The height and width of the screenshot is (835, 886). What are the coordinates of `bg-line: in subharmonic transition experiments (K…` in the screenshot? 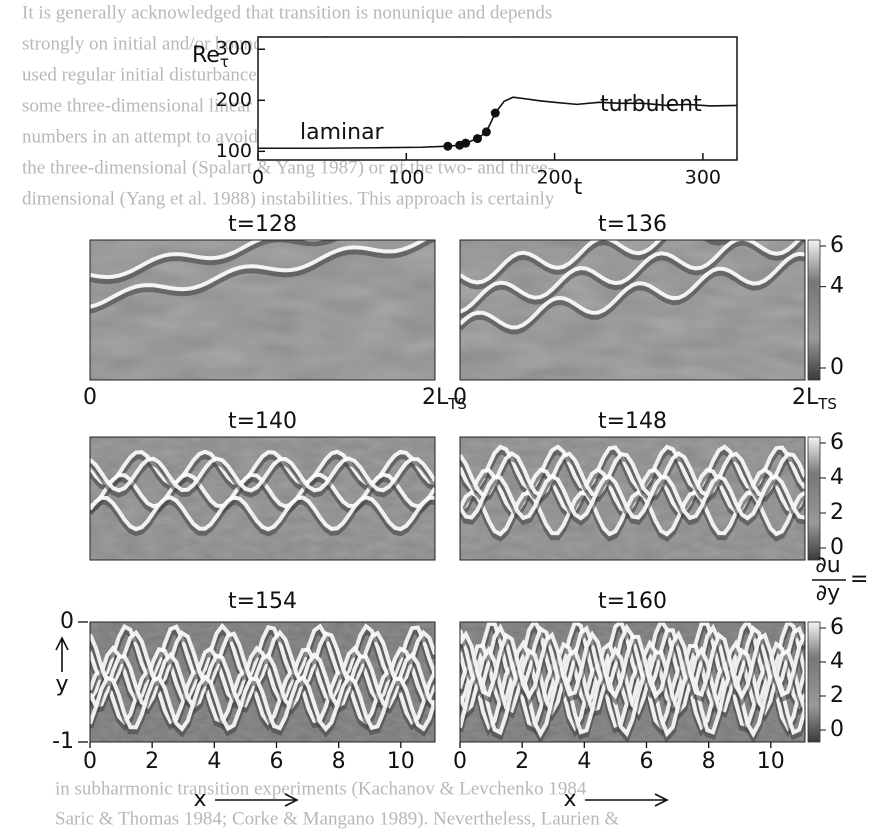 It's located at (321, 788).